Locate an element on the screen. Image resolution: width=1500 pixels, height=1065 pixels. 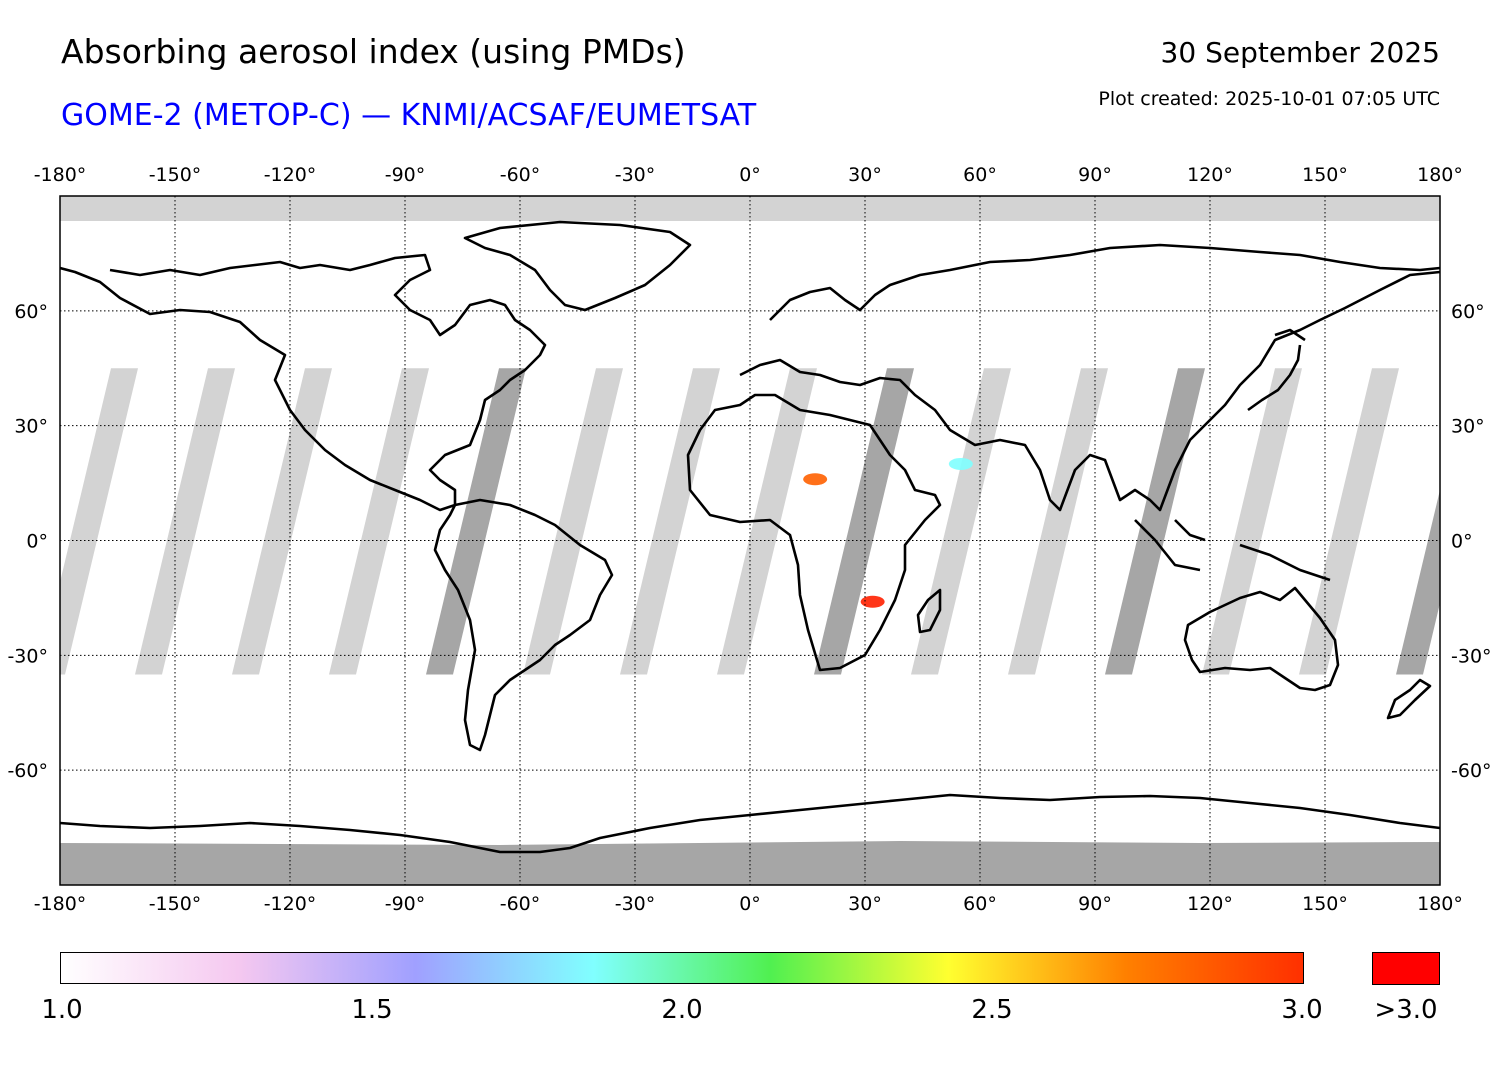
coastline-south-america is located at coordinates (523, 625).